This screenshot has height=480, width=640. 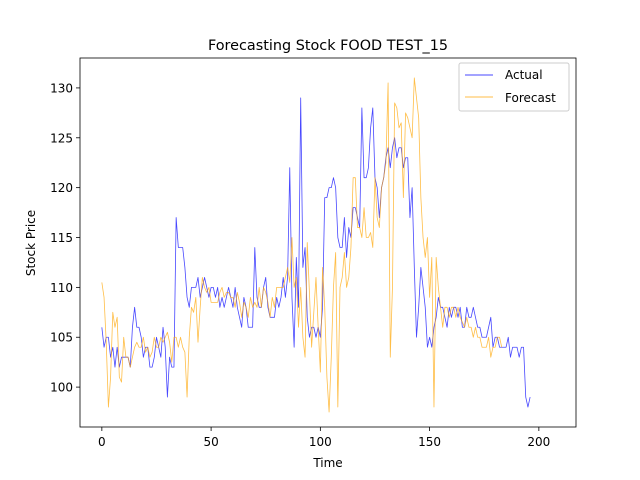 What do you see at coordinates (320, 442) in the screenshot?
I see `x-tick-label: 100` at bounding box center [320, 442].